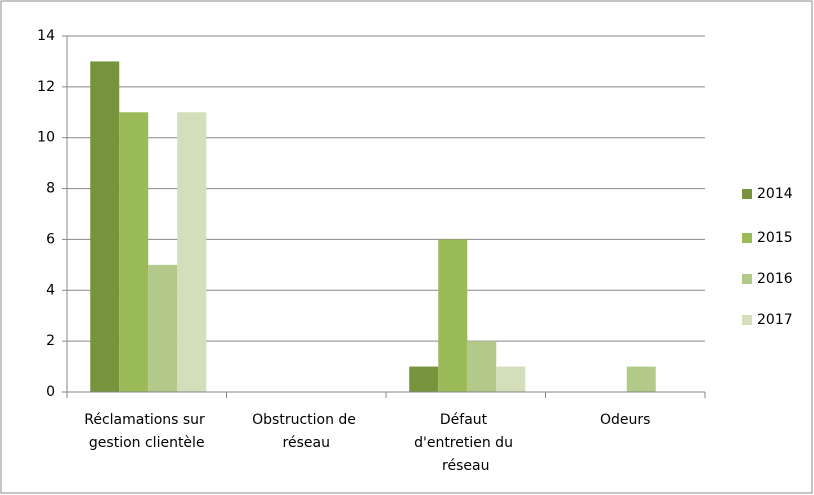 This screenshot has height=495, width=814. I want to click on y-tick-label: 14, so click(46, 36).